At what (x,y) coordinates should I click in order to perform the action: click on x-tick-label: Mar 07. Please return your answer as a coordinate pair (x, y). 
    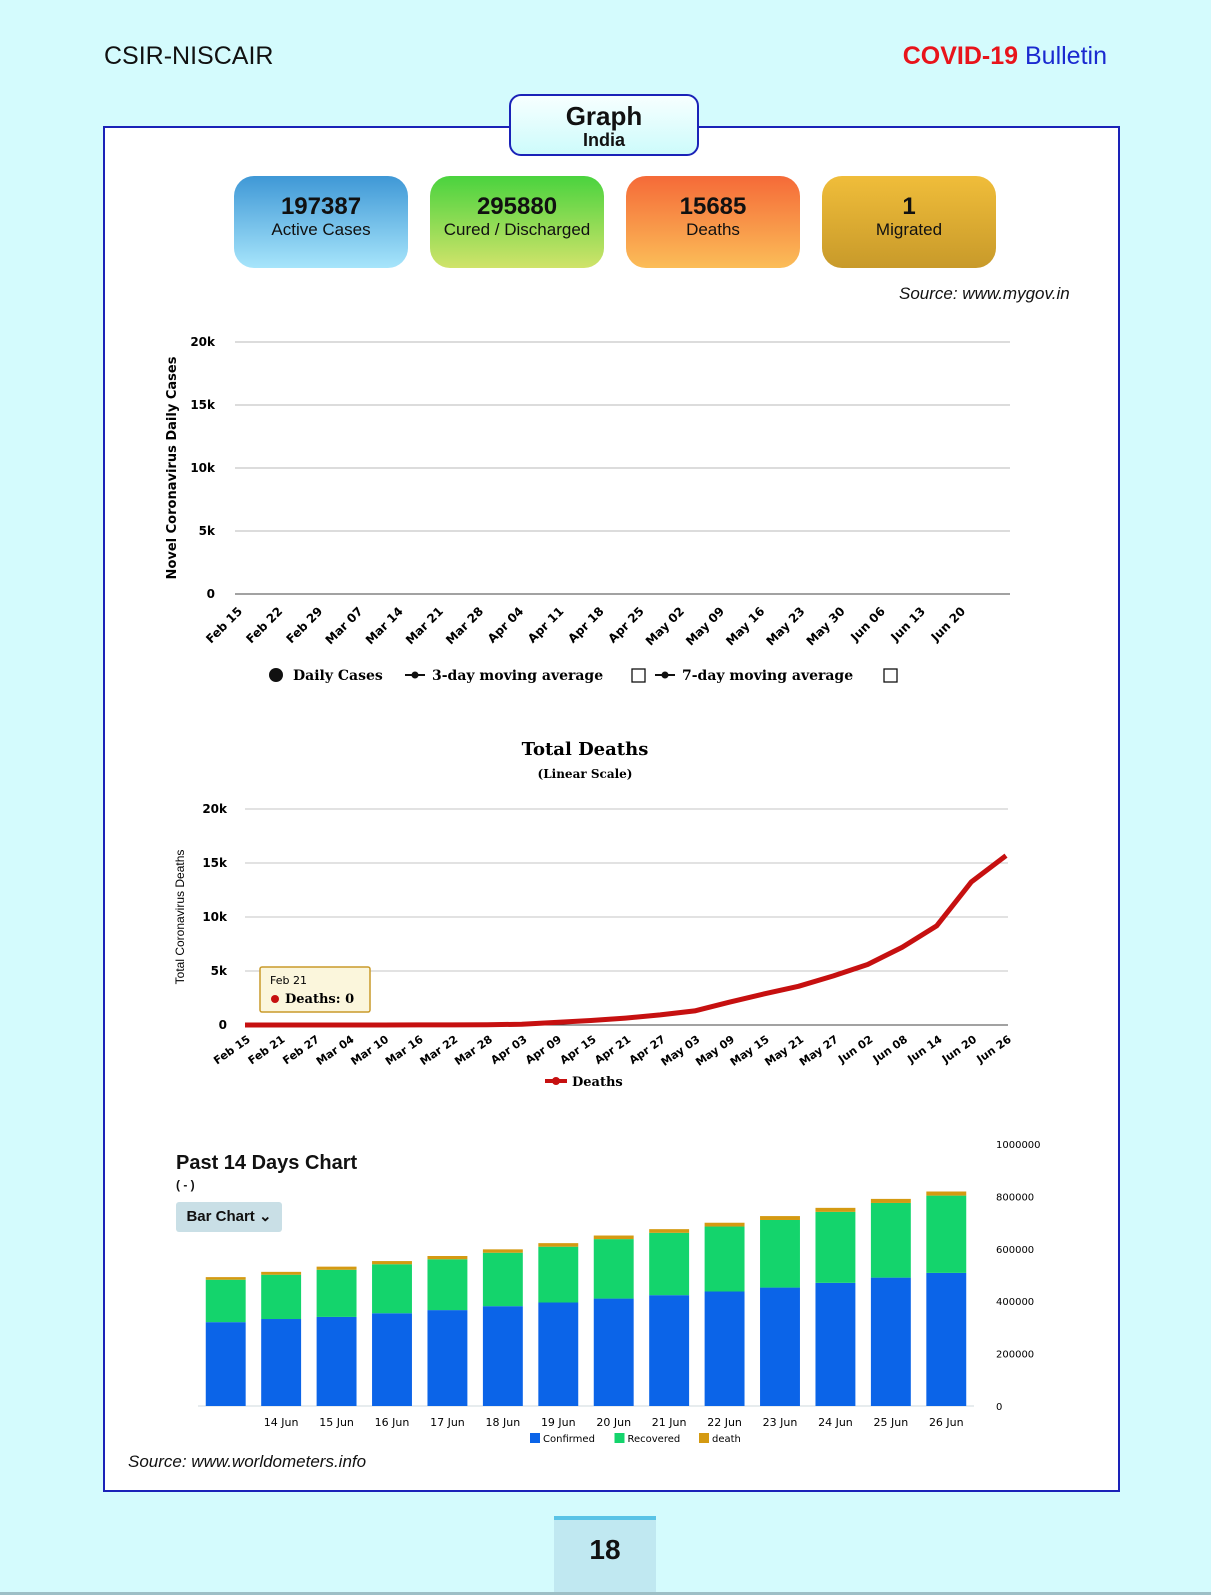
    Looking at the image, I should click on (344, 625).